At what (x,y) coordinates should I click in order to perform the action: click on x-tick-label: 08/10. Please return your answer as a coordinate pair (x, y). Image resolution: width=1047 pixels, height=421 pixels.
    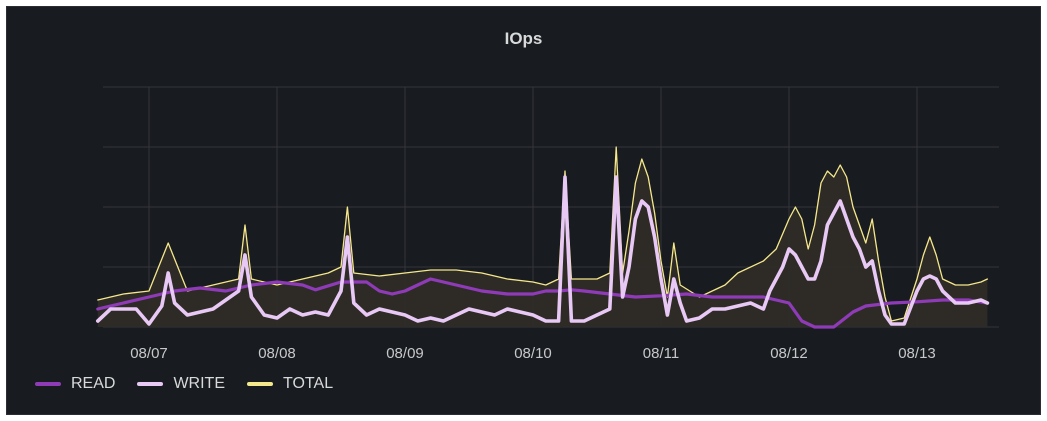
    Looking at the image, I should click on (533, 353).